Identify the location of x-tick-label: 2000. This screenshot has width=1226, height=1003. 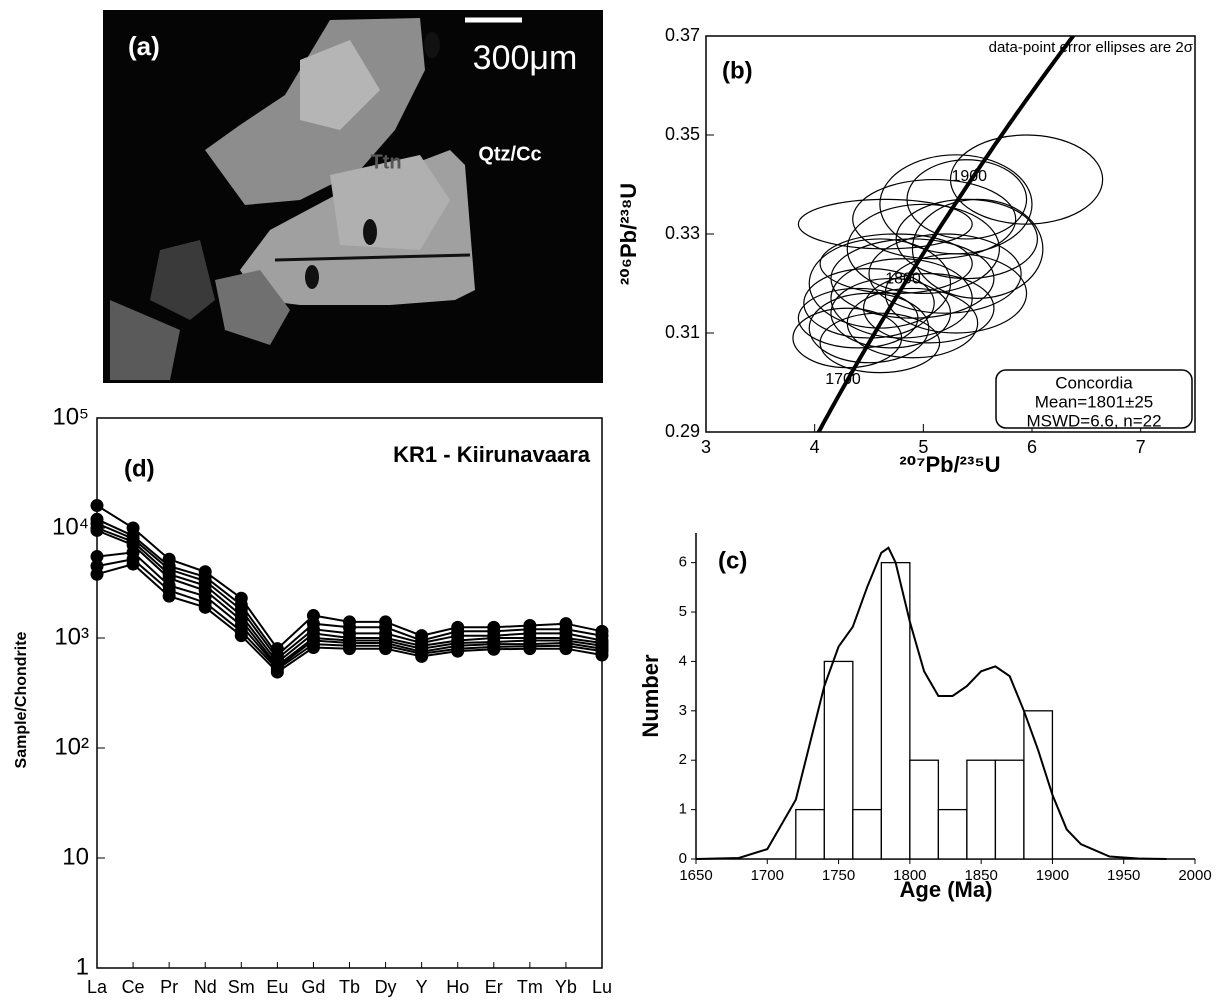
(1194, 875).